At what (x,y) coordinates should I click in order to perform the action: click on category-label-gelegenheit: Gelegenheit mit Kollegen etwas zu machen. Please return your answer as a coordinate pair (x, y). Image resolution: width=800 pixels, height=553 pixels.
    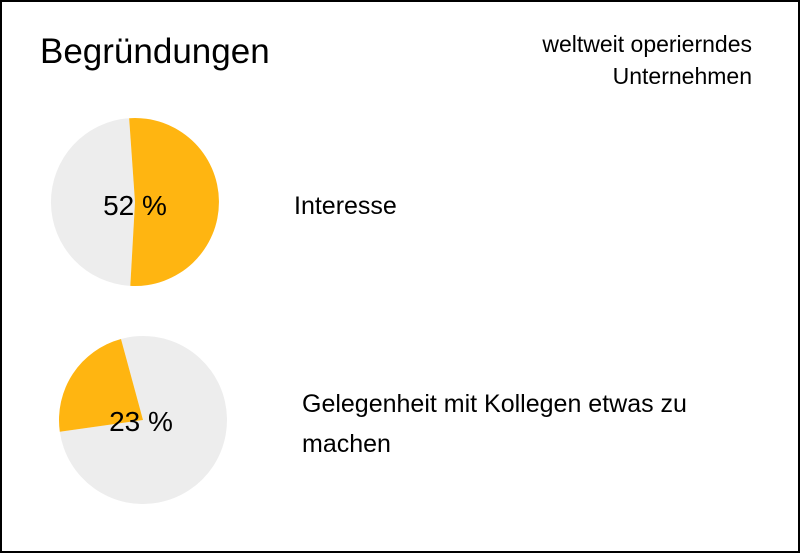
    Looking at the image, I should click on (494, 424).